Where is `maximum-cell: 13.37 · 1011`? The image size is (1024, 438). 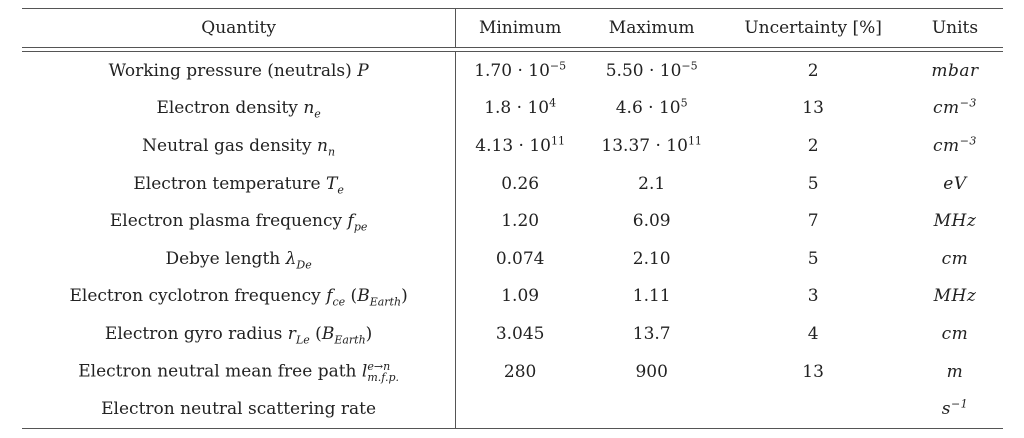 maximum-cell: 13.37 · 1011 is located at coordinates (651, 145).